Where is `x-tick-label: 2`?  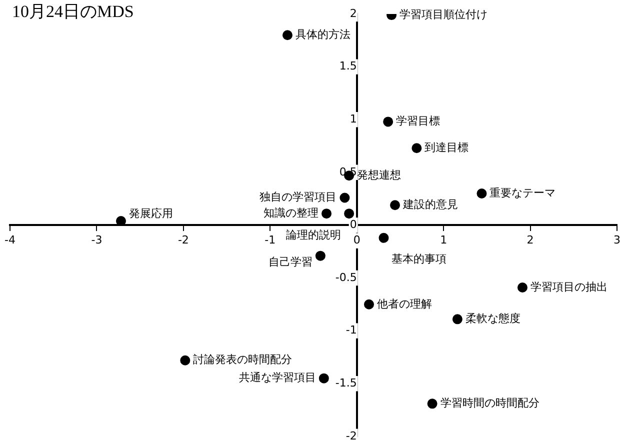 x-tick-label: 2 is located at coordinates (530, 240).